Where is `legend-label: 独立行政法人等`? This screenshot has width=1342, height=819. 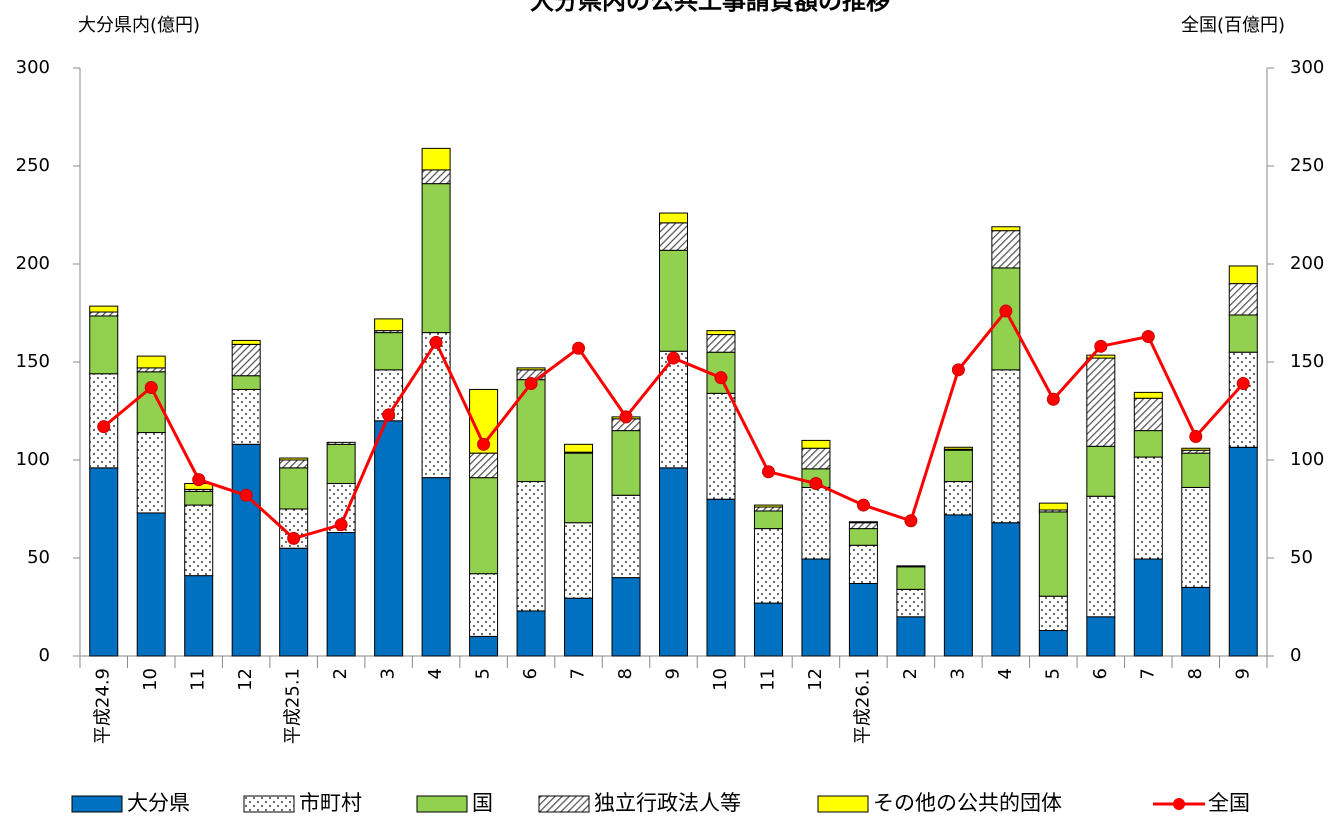 legend-label: 独立行政法人等 is located at coordinates (667, 803).